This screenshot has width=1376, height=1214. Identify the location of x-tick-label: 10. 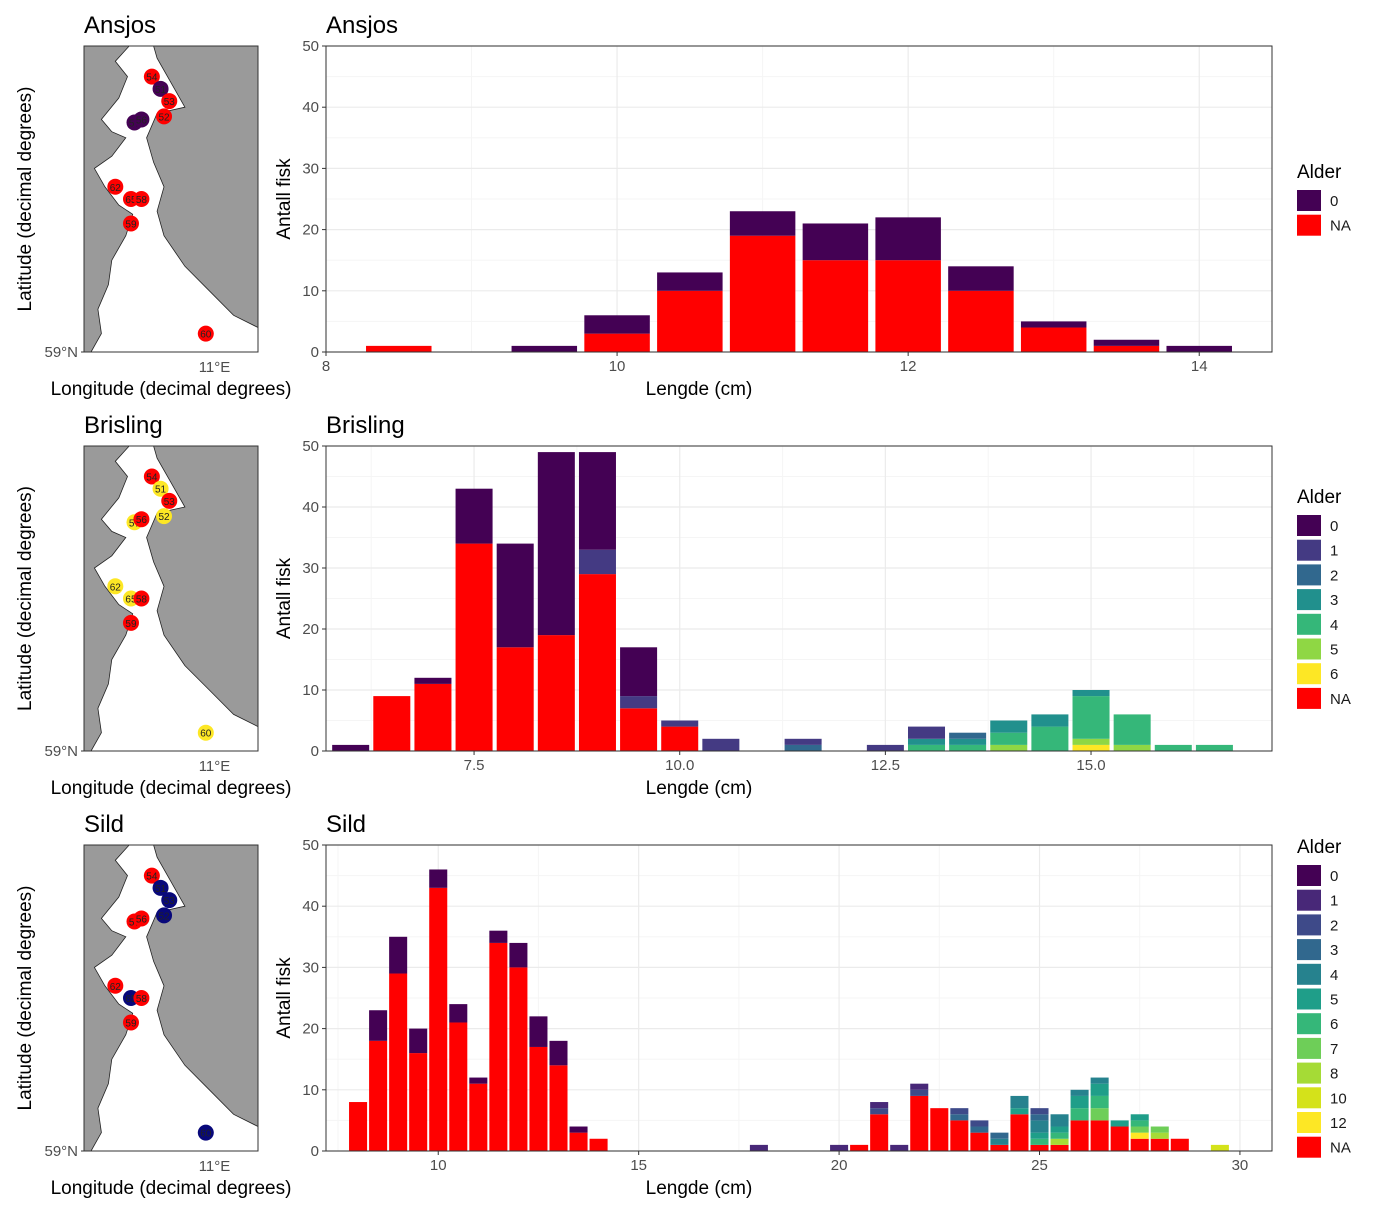
(438, 1165).